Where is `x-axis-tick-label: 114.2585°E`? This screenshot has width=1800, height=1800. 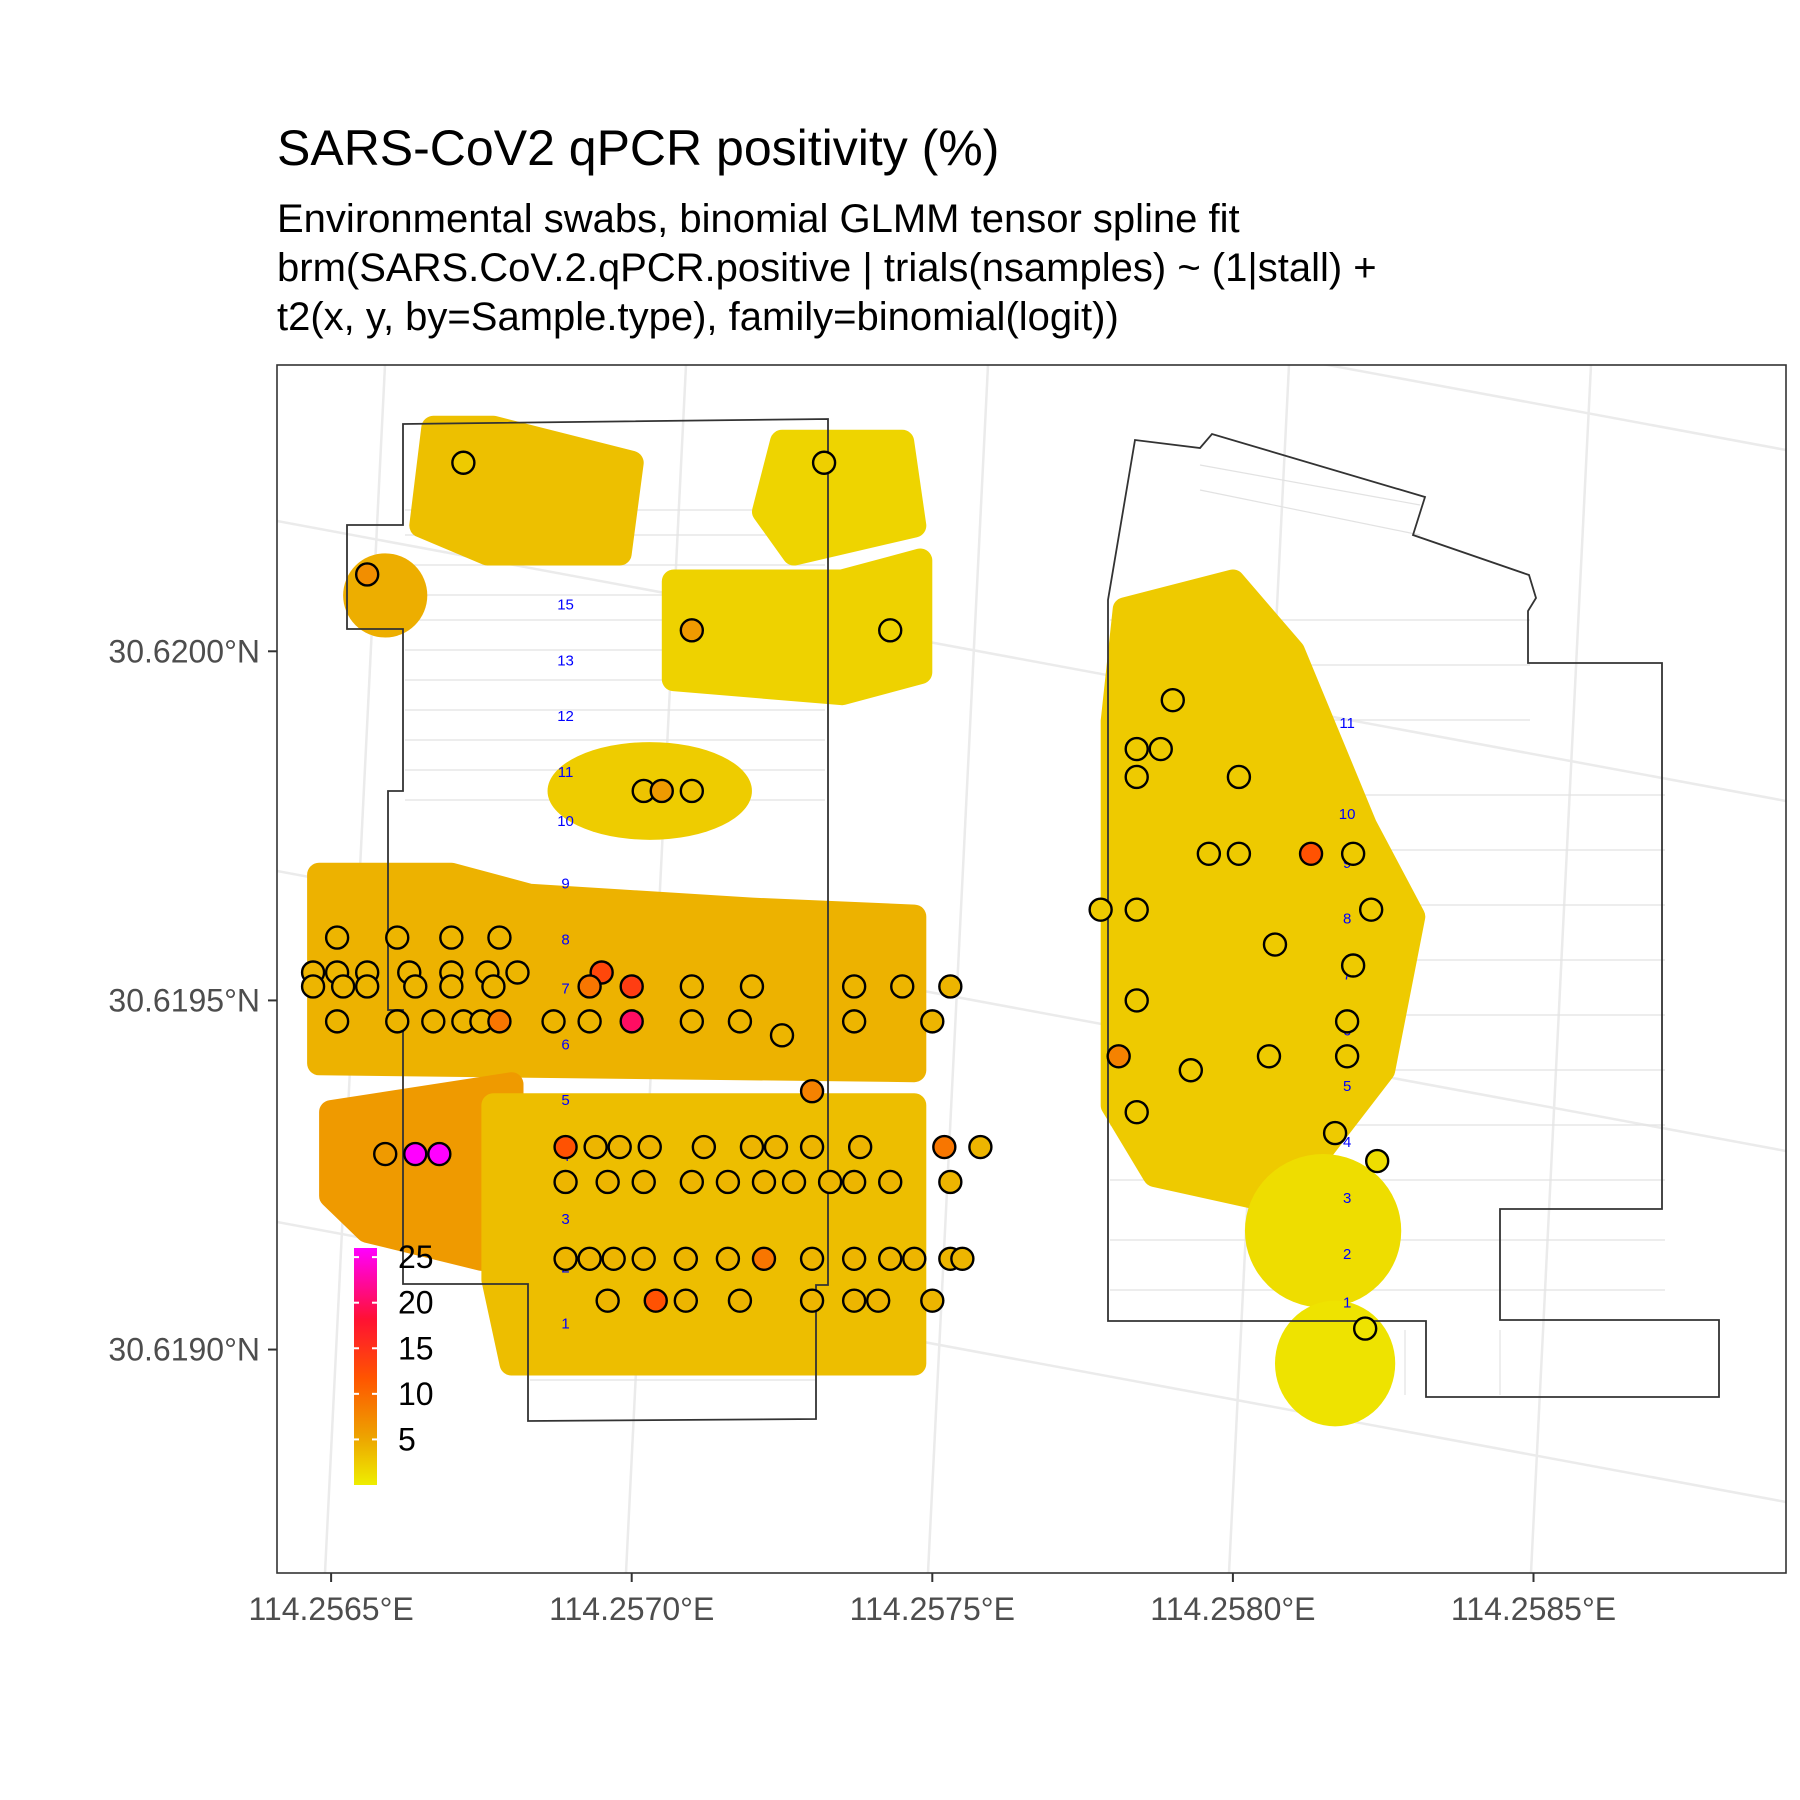 x-axis-tick-label: 114.2585°E is located at coordinates (1533, 1609).